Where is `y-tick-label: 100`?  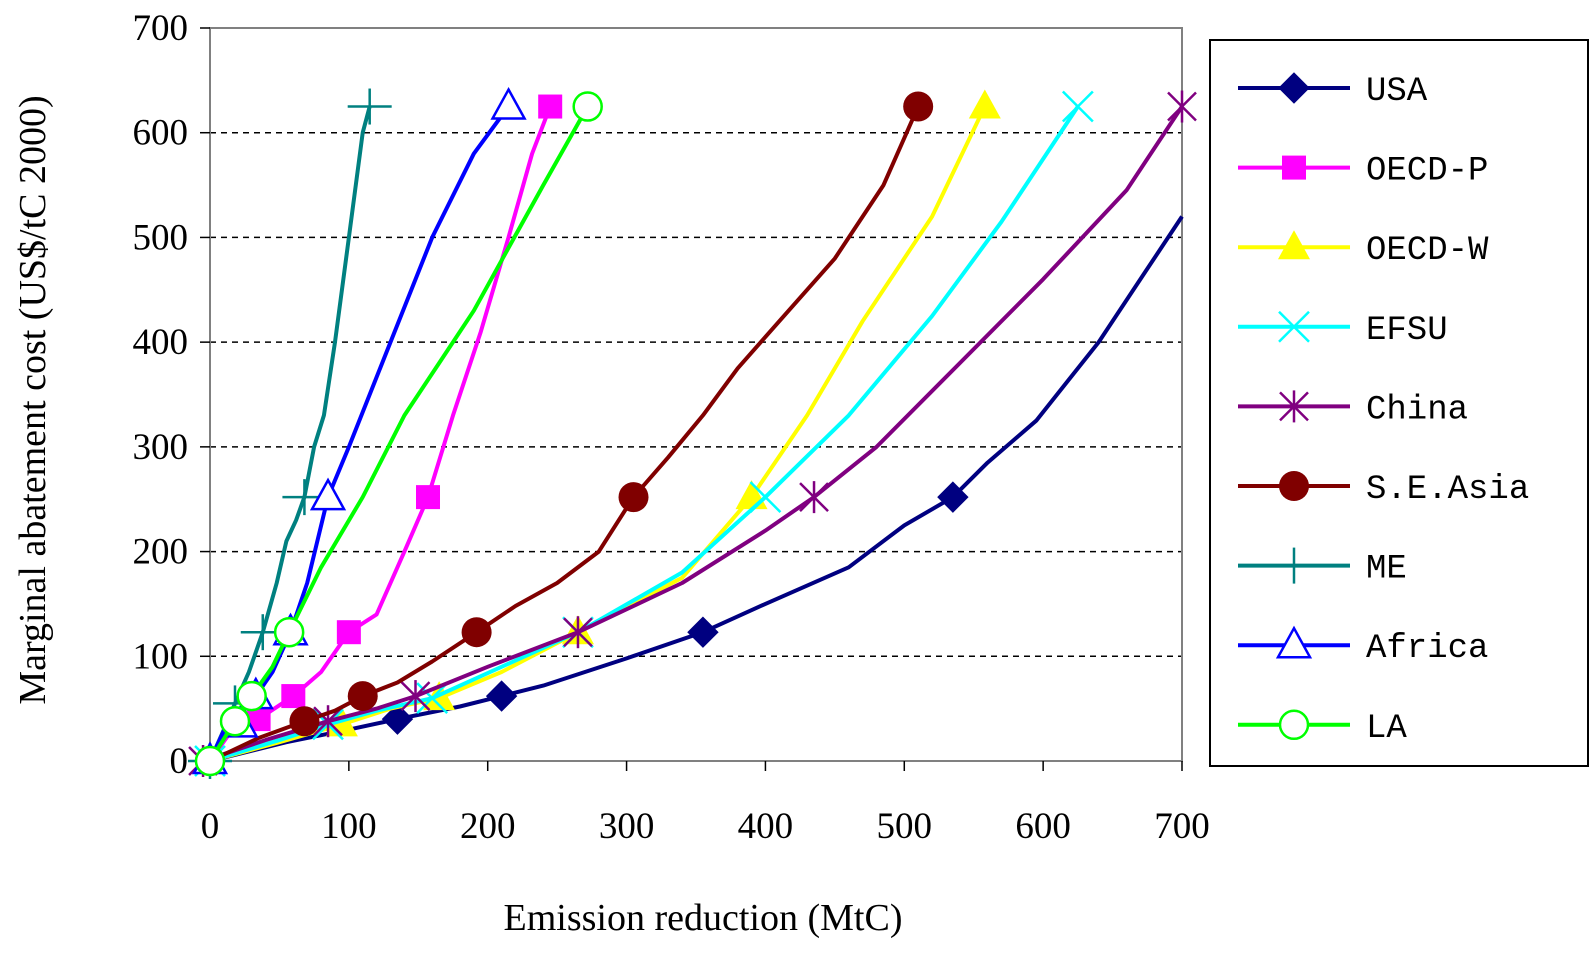 y-tick-label: 100 is located at coordinates (161, 656).